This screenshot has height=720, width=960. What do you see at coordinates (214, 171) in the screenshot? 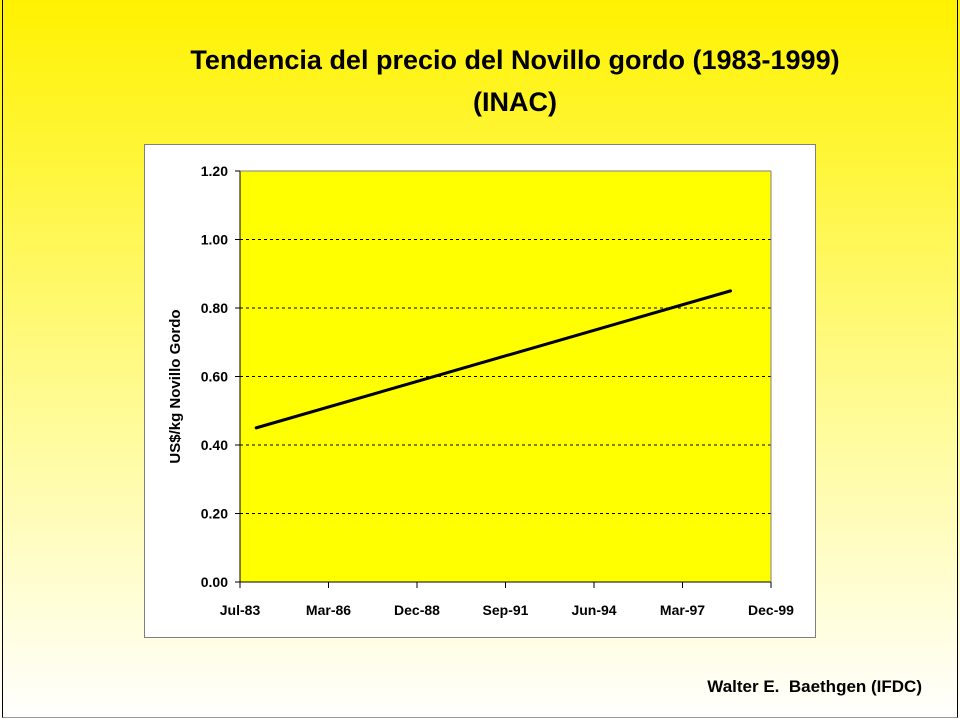
I see `y-tick-label: 1.20` at bounding box center [214, 171].